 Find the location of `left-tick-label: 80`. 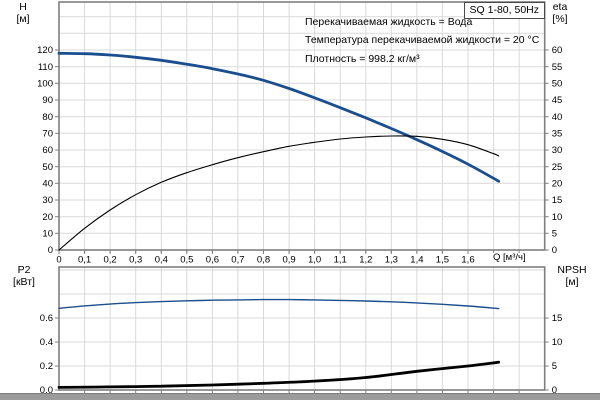

left-tick-label: 80 is located at coordinates (47, 117).